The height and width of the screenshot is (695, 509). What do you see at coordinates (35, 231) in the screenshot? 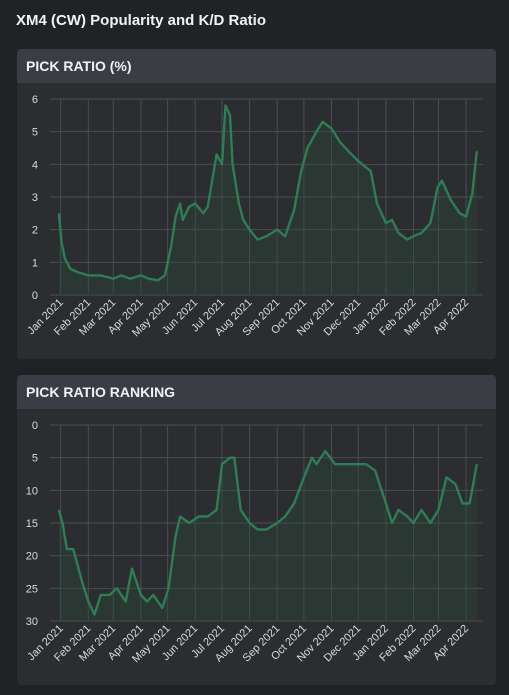
I see `y-tick-label: 2` at bounding box center [35, 231].